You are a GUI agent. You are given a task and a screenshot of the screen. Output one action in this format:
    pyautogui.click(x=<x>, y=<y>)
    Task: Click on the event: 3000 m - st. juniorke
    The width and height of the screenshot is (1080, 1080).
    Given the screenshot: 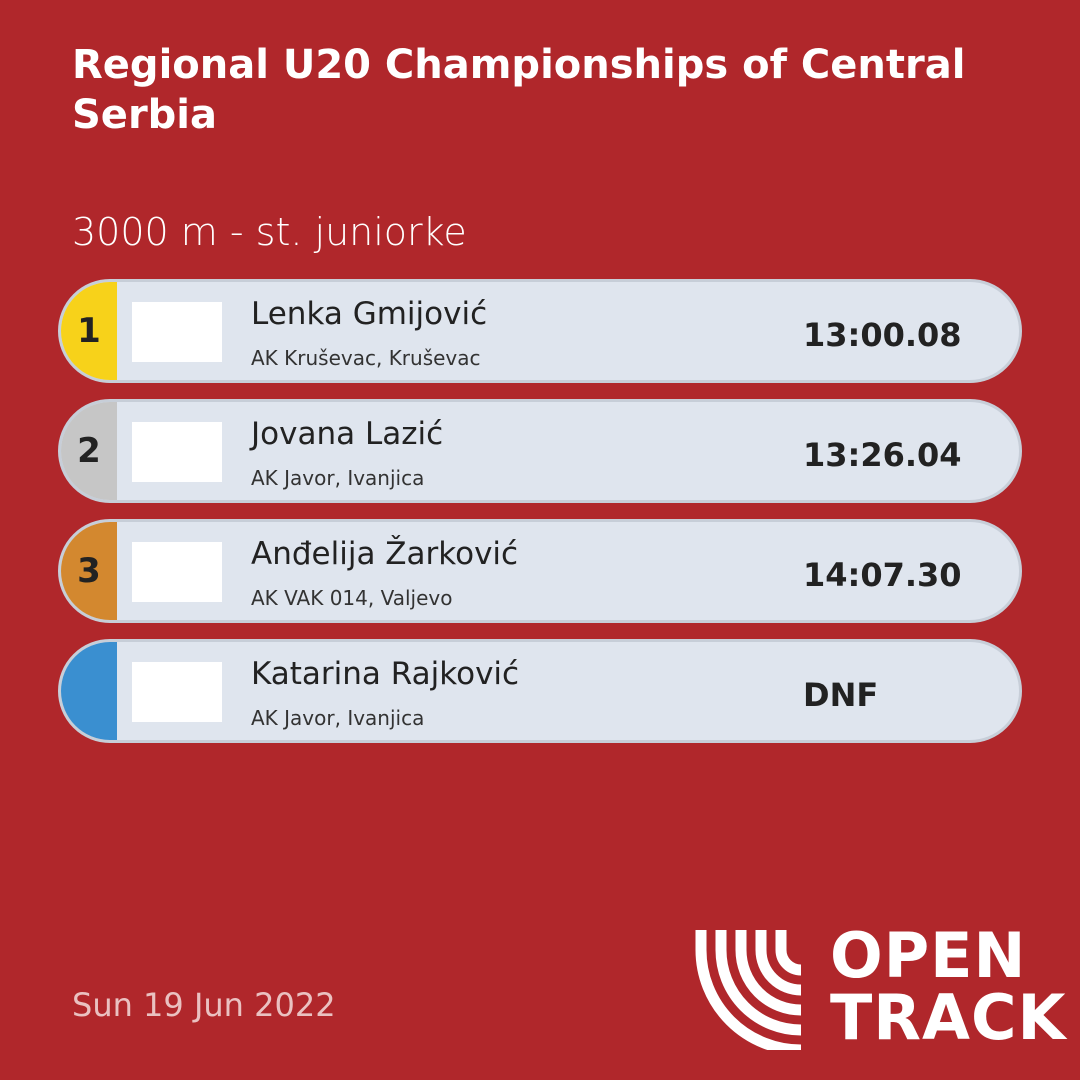 What is the action you would take?
    pyautogui.click(x=269, y=232)
    